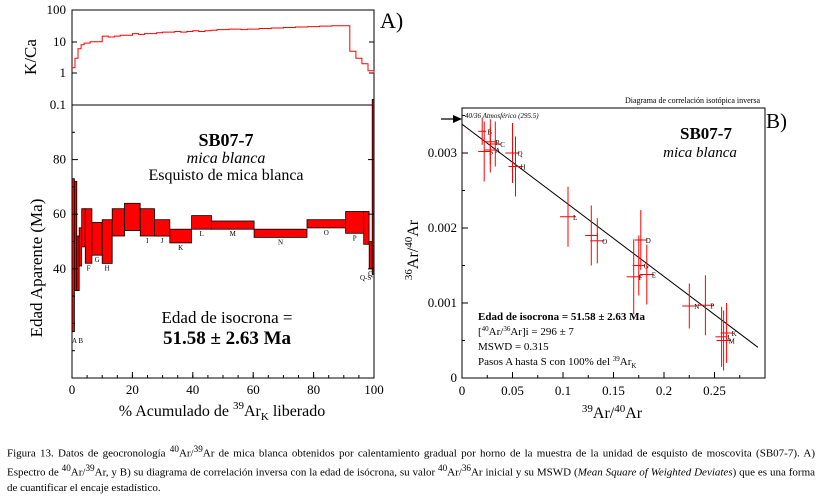  What do you see at coordinates (457, 119) in the screenshot?
I see `atmospheric-arrowhead` at bounding box center [457, 119].